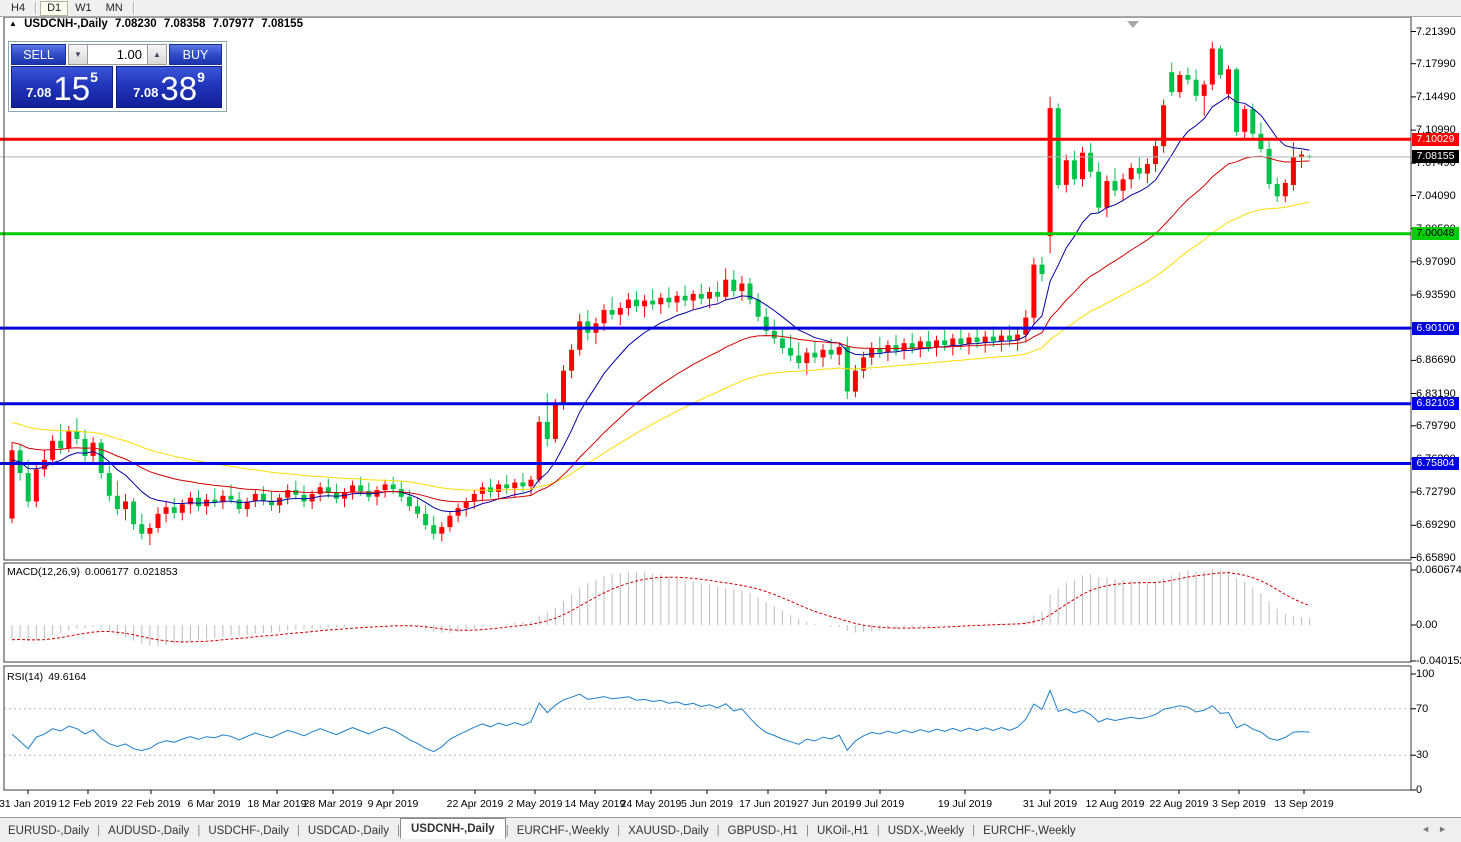 The image size is (1461, 842). I want to click on buy-price-prefix: 7.08, so click(146, 92).